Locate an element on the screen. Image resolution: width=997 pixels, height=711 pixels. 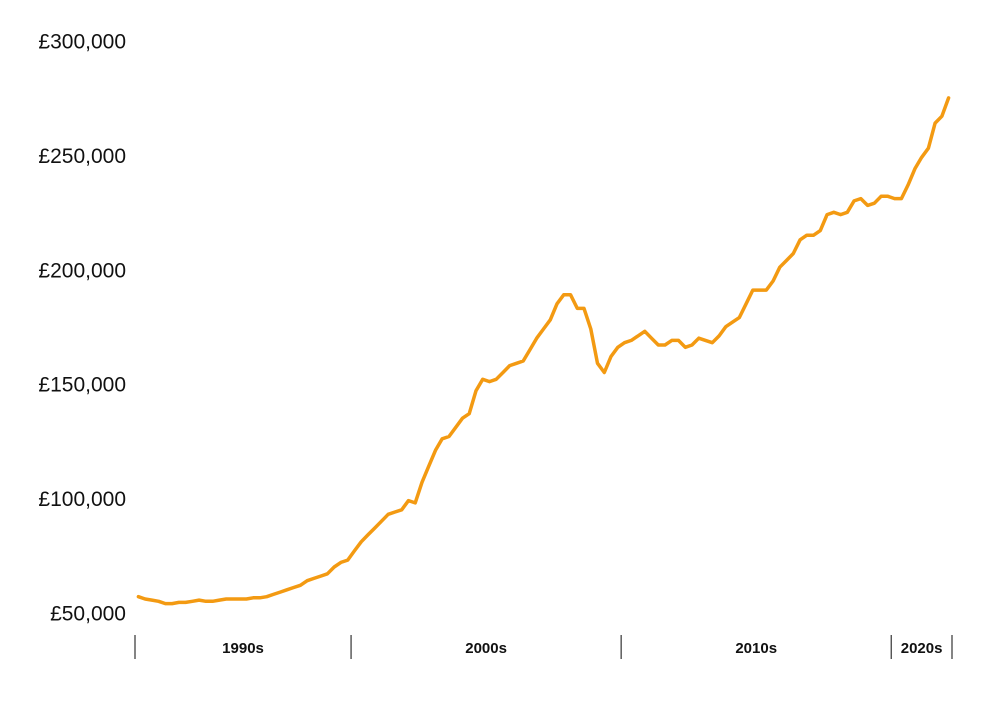
y-tick-label: £150,000 is located at coordinates (82, 385).